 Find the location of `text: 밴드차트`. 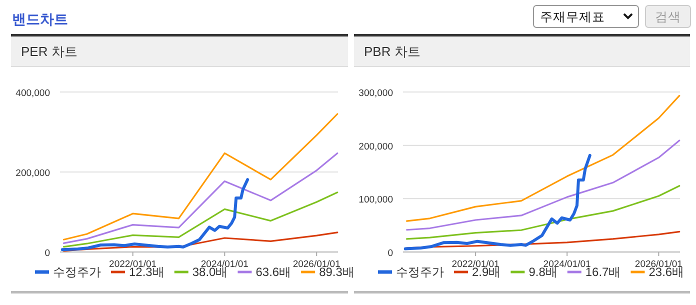

text: 밴드차트 is located at coordinates (40, 19).